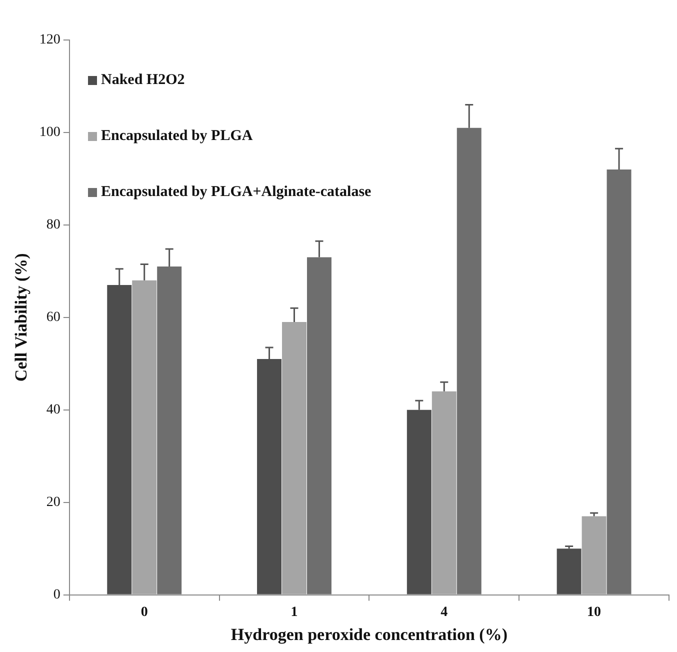  I want to click on x-tick-label: 10, so click(594, 612).